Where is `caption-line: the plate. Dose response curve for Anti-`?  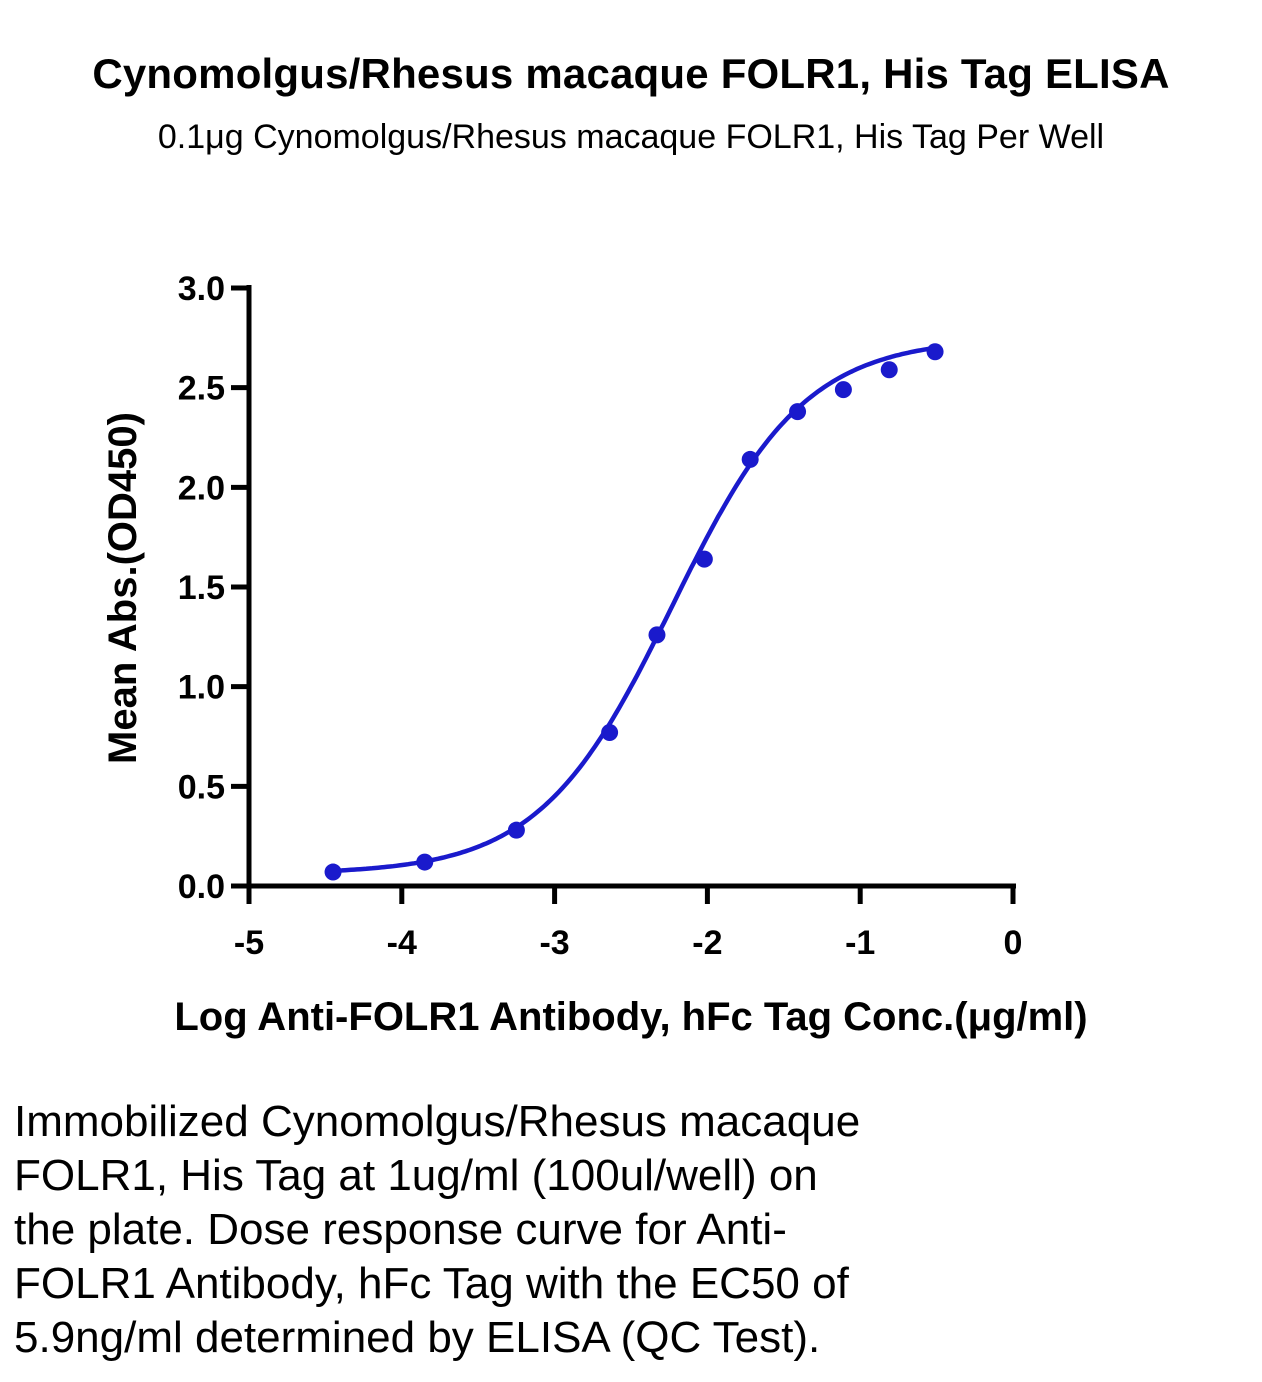
caption-line: the plate. Dose response curve for Anti- is located at coordinates (400, 1229).